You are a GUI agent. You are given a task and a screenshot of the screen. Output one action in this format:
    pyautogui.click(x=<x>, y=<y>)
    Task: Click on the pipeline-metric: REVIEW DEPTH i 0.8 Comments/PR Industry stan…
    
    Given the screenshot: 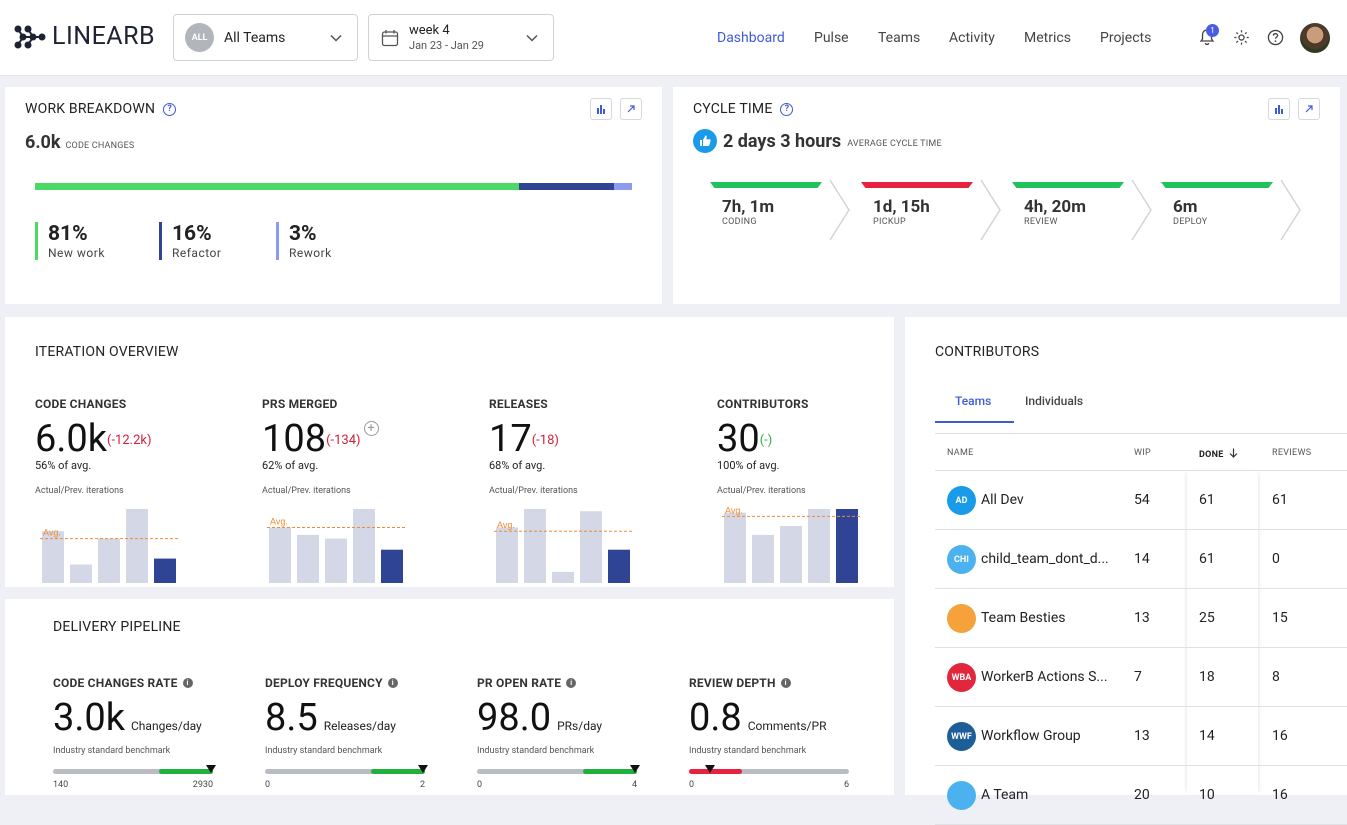 What is the action you would take?
    pyautogui.click(x=779, y=733)
    